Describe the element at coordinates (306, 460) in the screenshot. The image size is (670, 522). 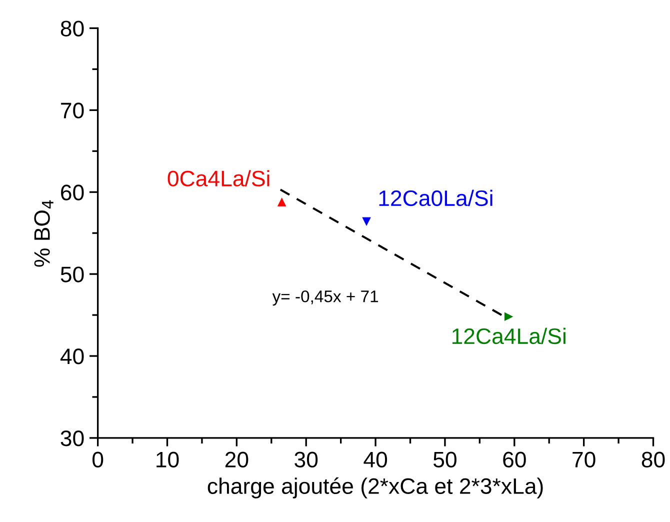
I see `x-tick-label: 30` at that location.